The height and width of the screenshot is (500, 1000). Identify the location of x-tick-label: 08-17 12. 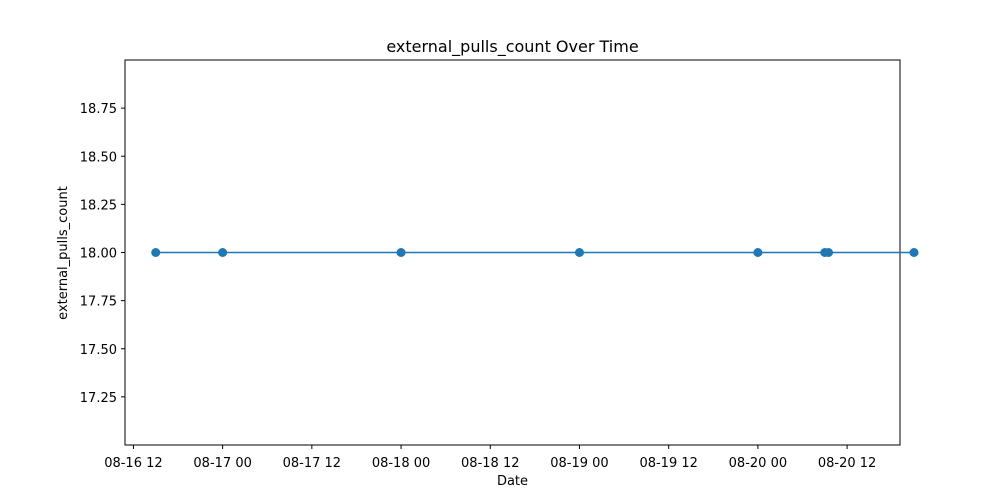
(312, 463).